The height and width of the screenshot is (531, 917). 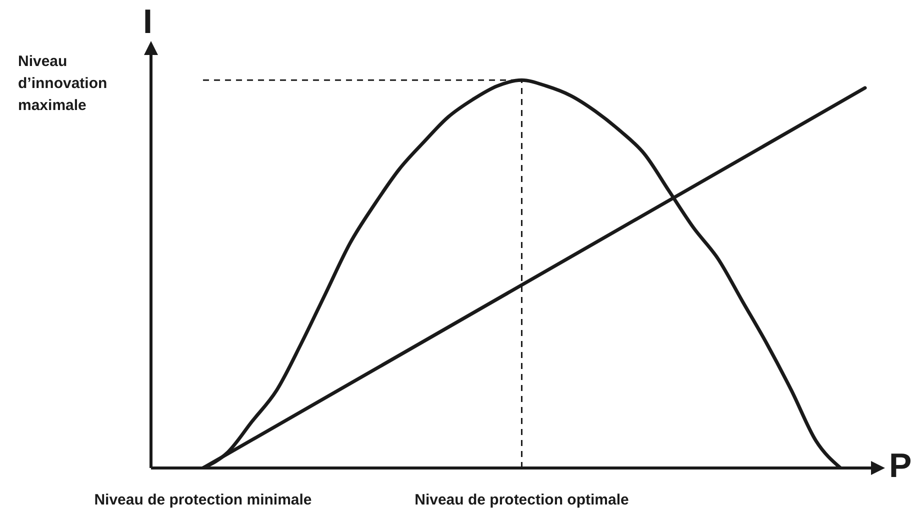 I want to click on x-tick-label: Niveau de protection minimale, so click(x=203, y=500).